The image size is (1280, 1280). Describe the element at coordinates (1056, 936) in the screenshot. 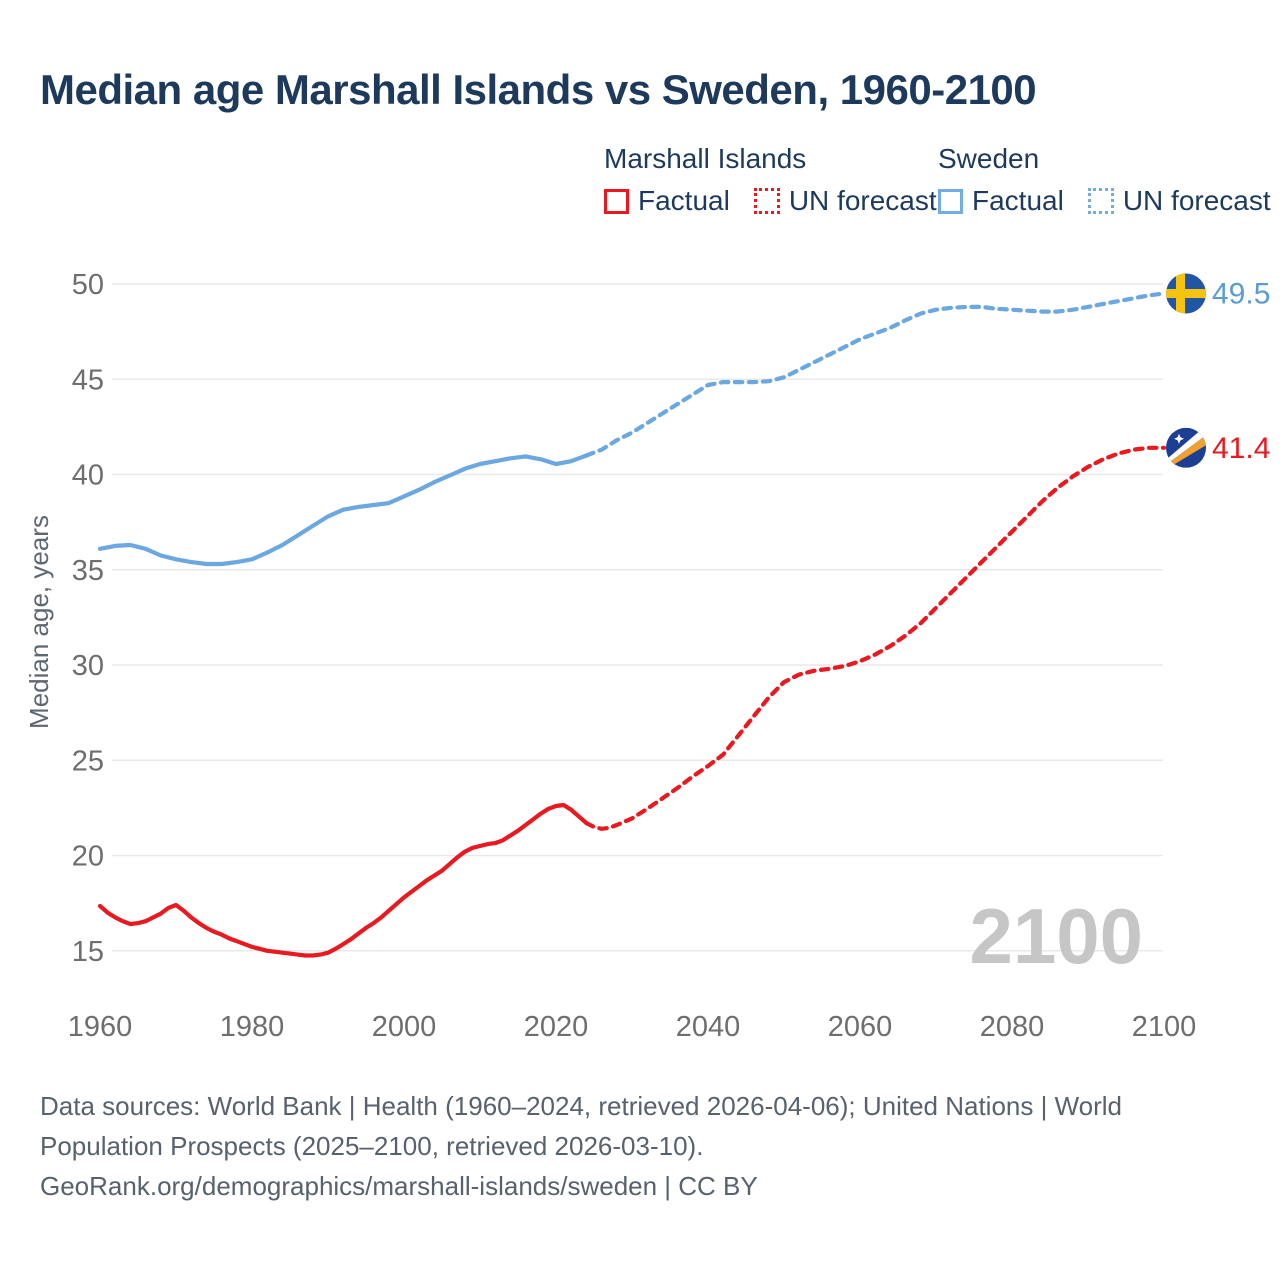

I see `watermark: 2100` at that location.